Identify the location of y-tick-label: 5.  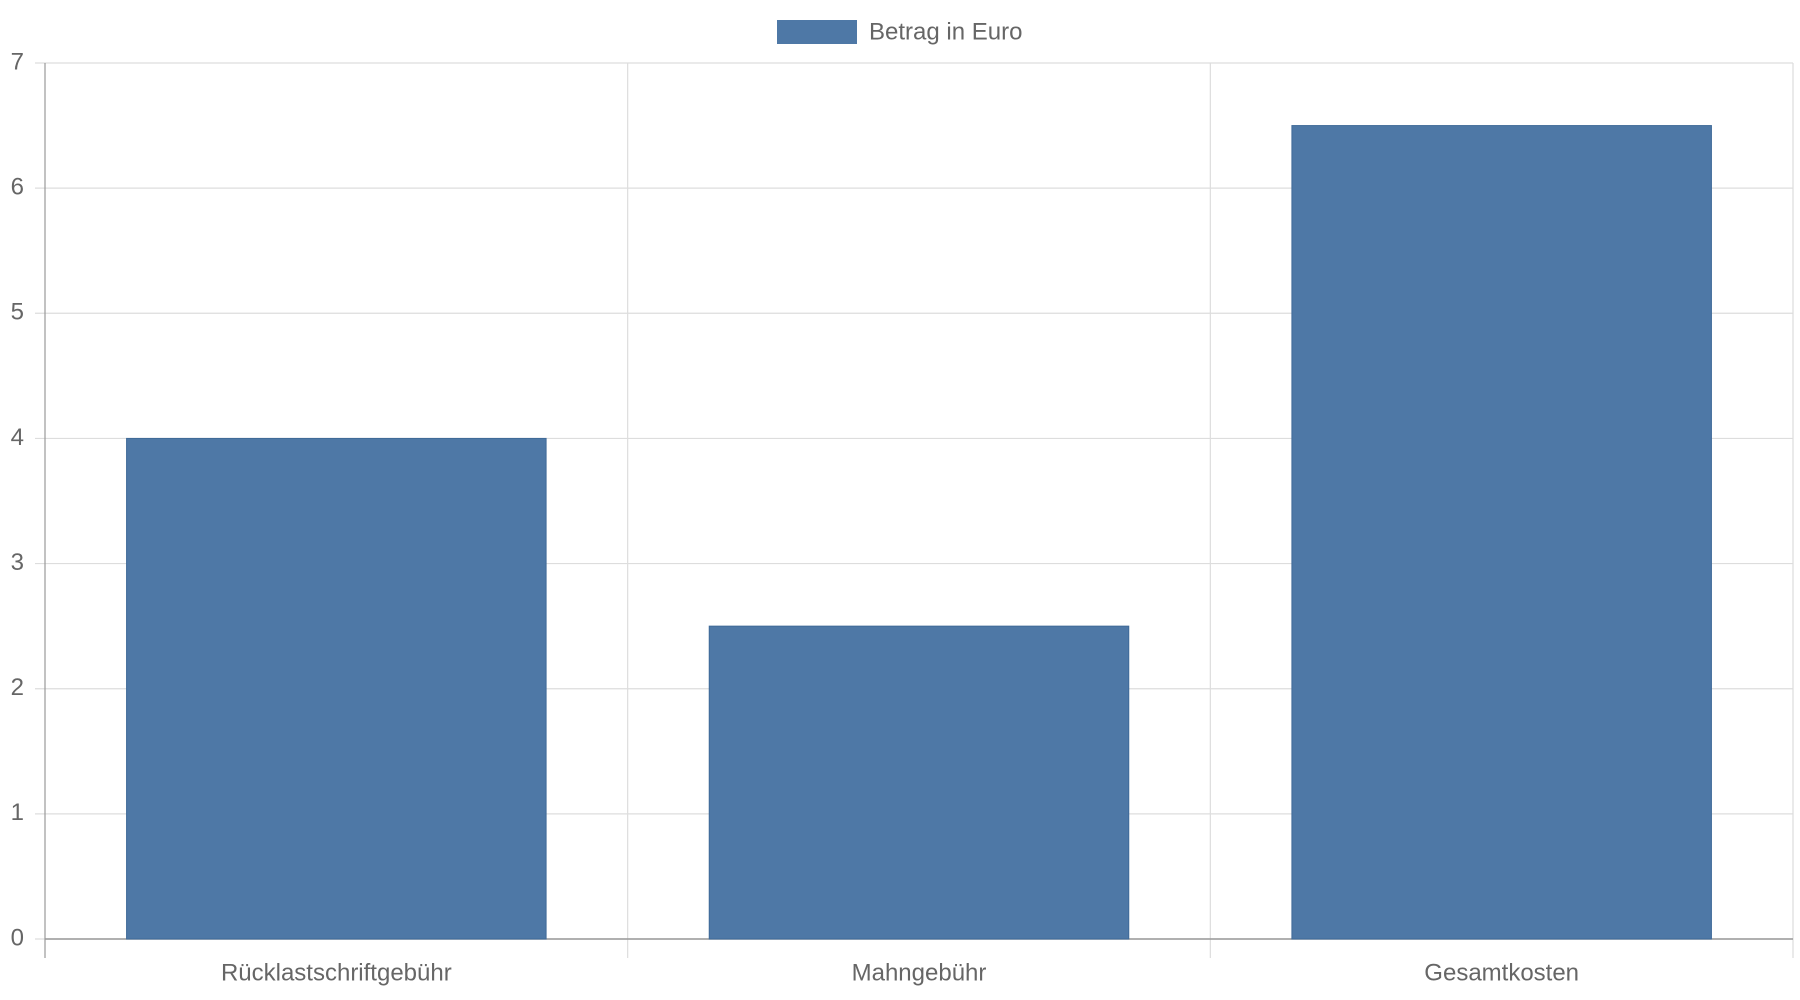
(17, 312).